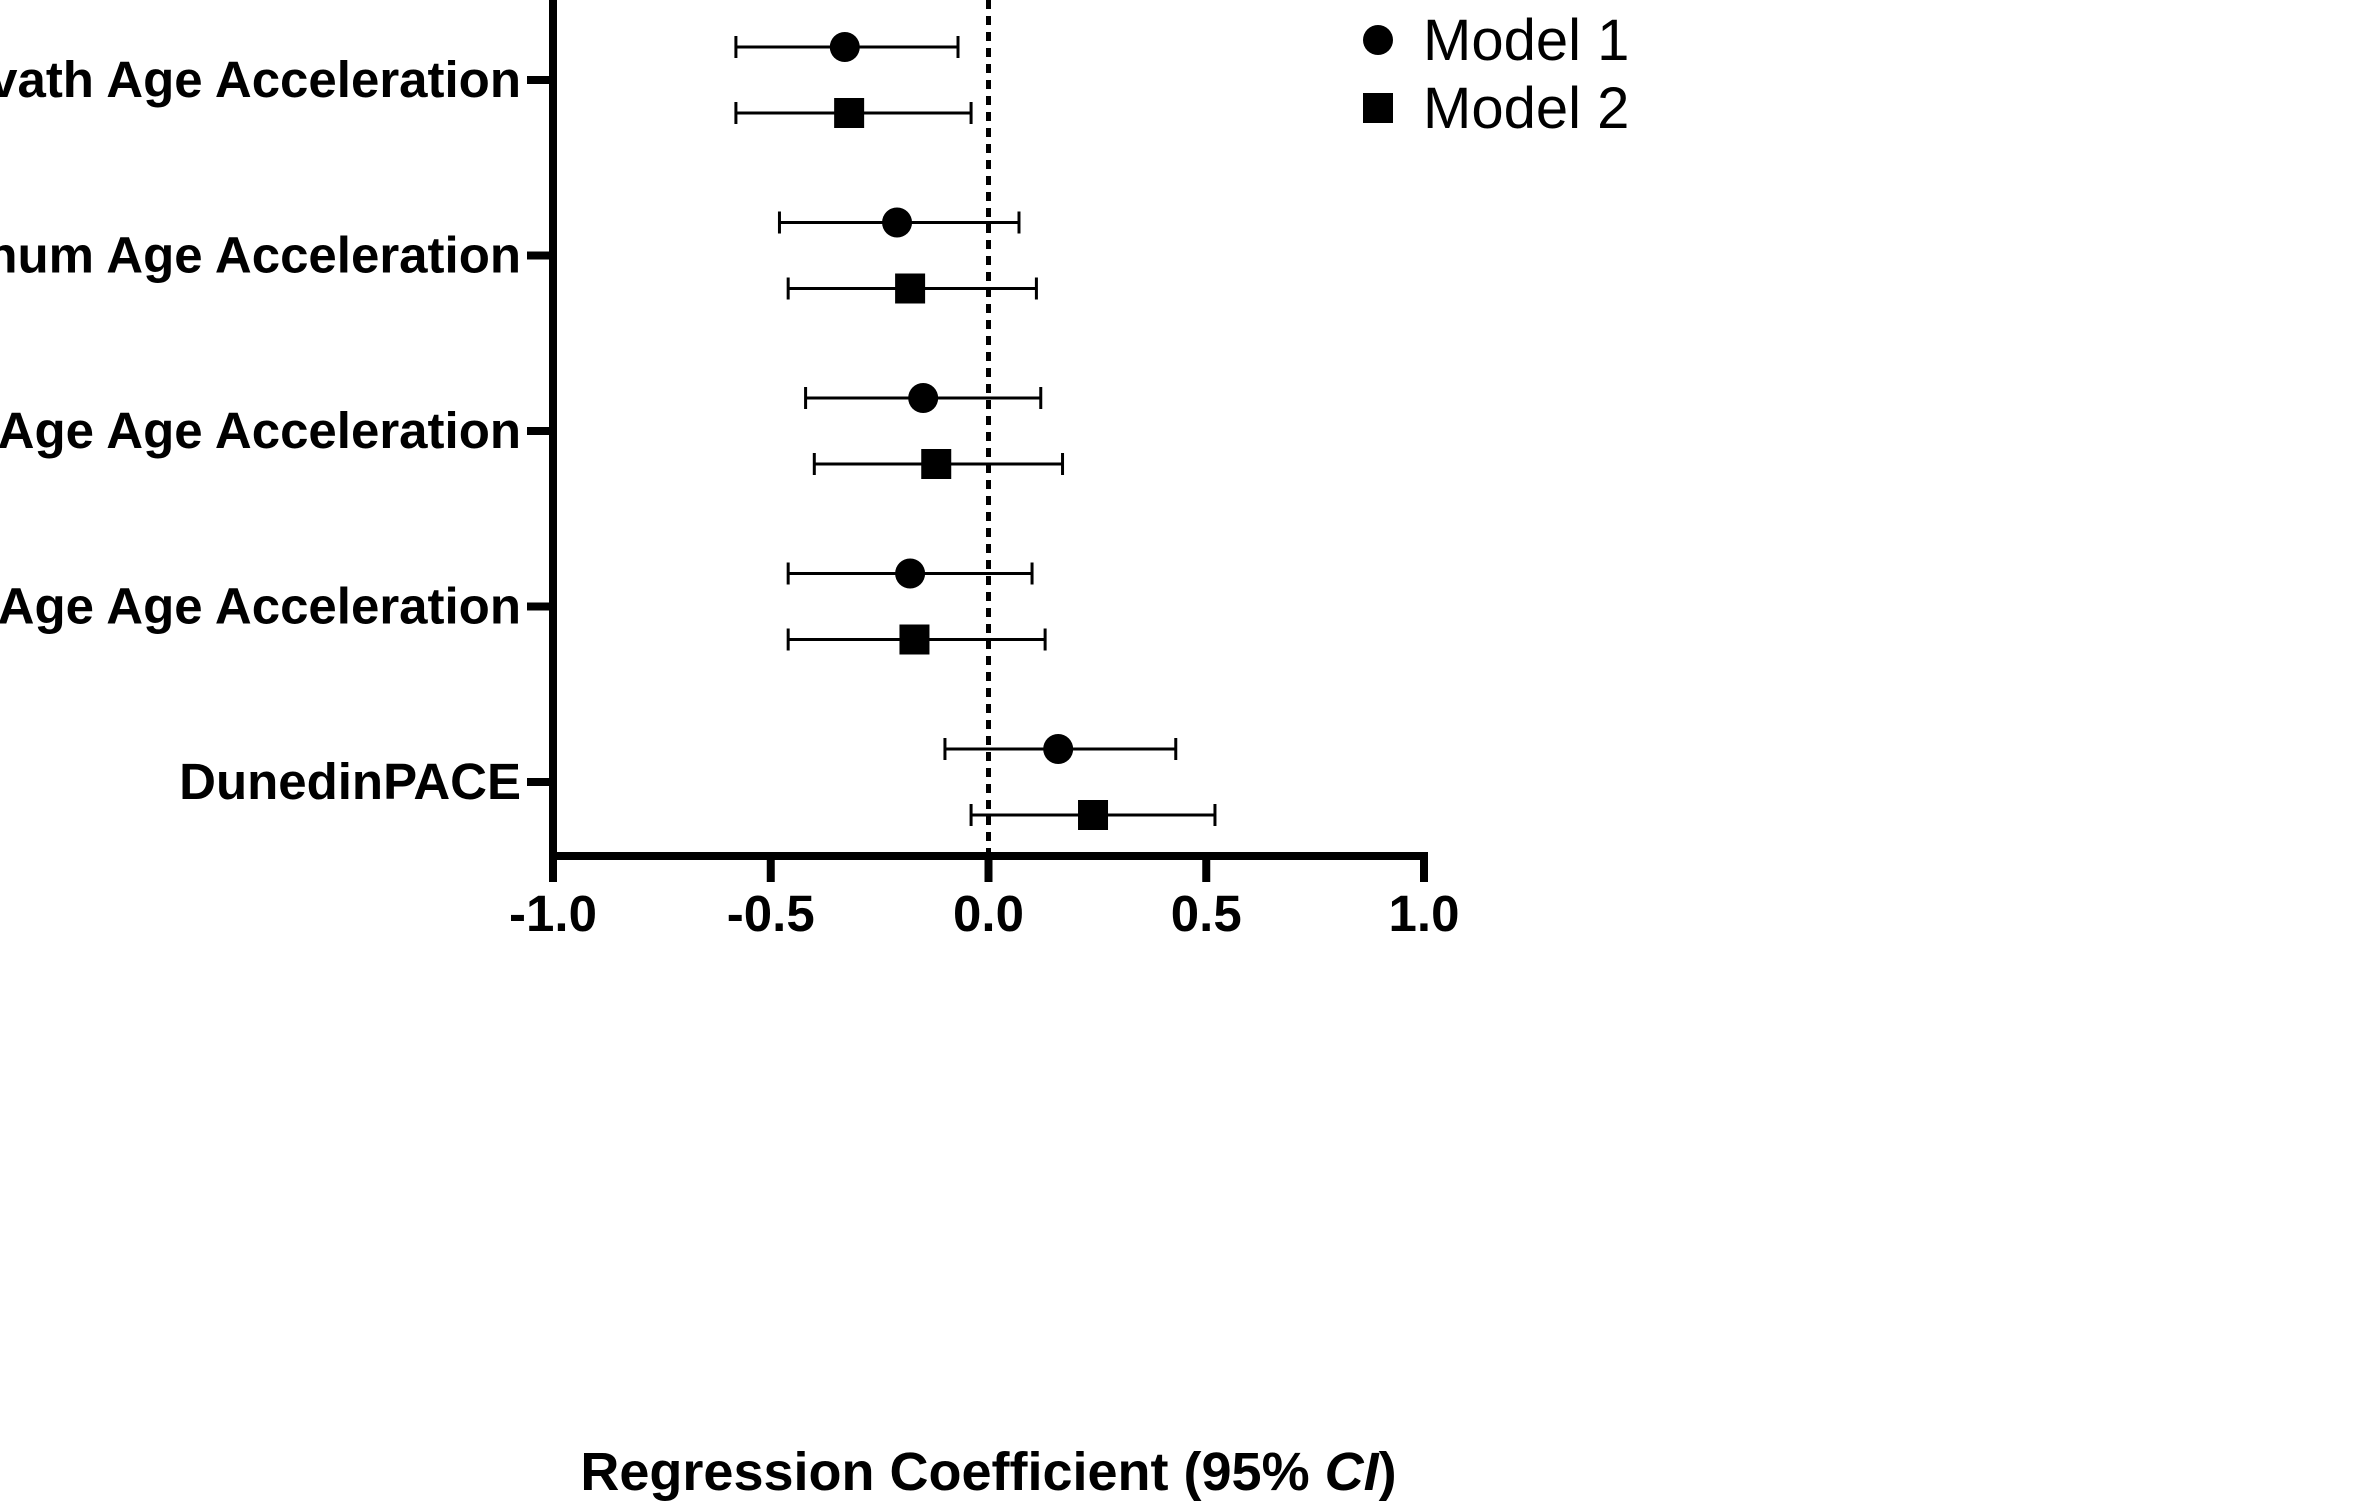 This screenshot has height=1507, width=2362. Describe the element at coordinates (260, 255) in the screenshot. I see `category-label-hannum-age-acceleration: Hannum Age Acceleration` at that location.